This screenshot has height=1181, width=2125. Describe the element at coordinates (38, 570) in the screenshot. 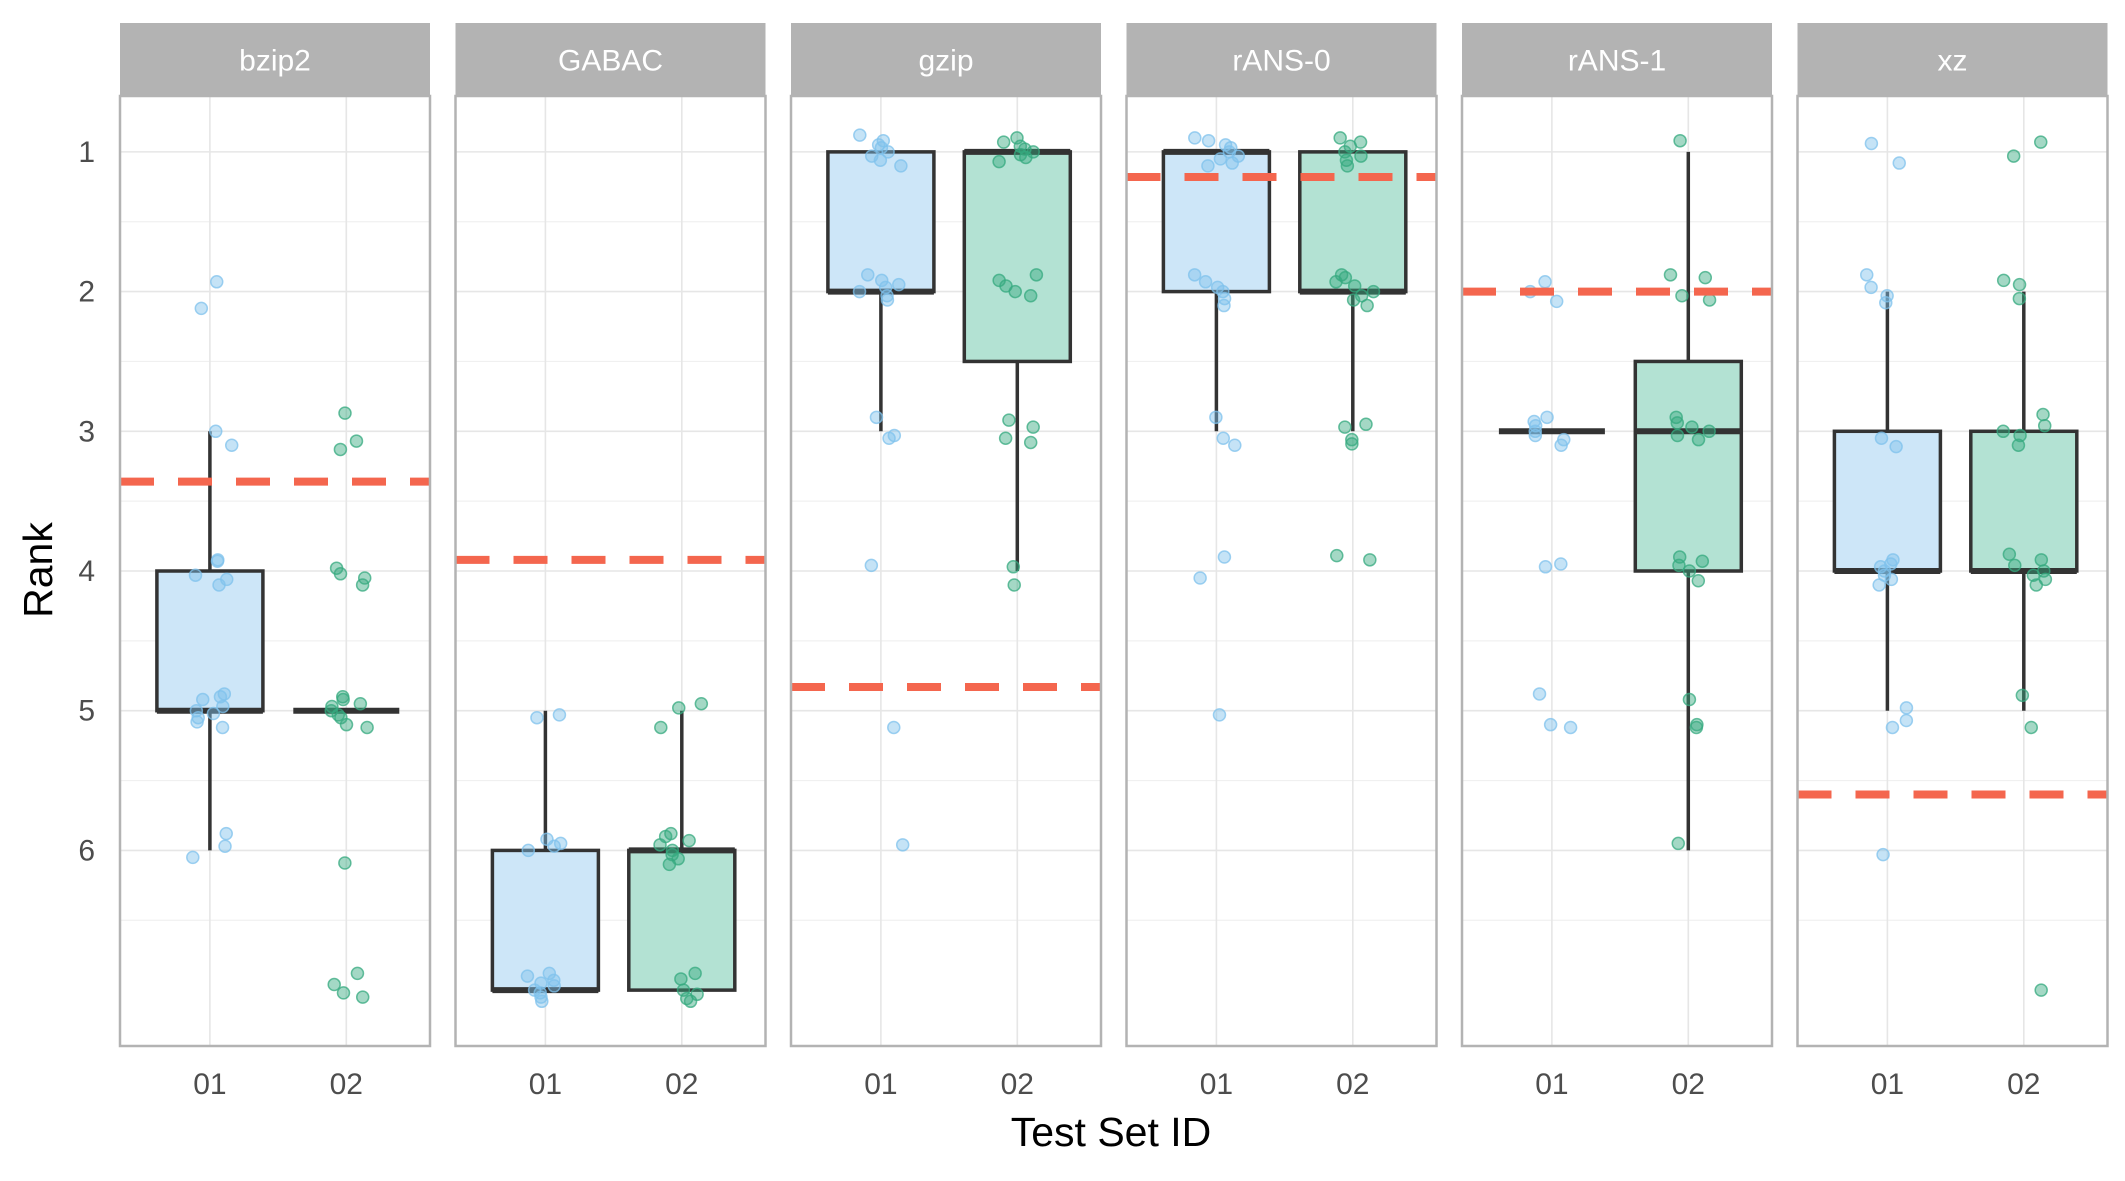

I see `y-axis-title: Rank` at that location.